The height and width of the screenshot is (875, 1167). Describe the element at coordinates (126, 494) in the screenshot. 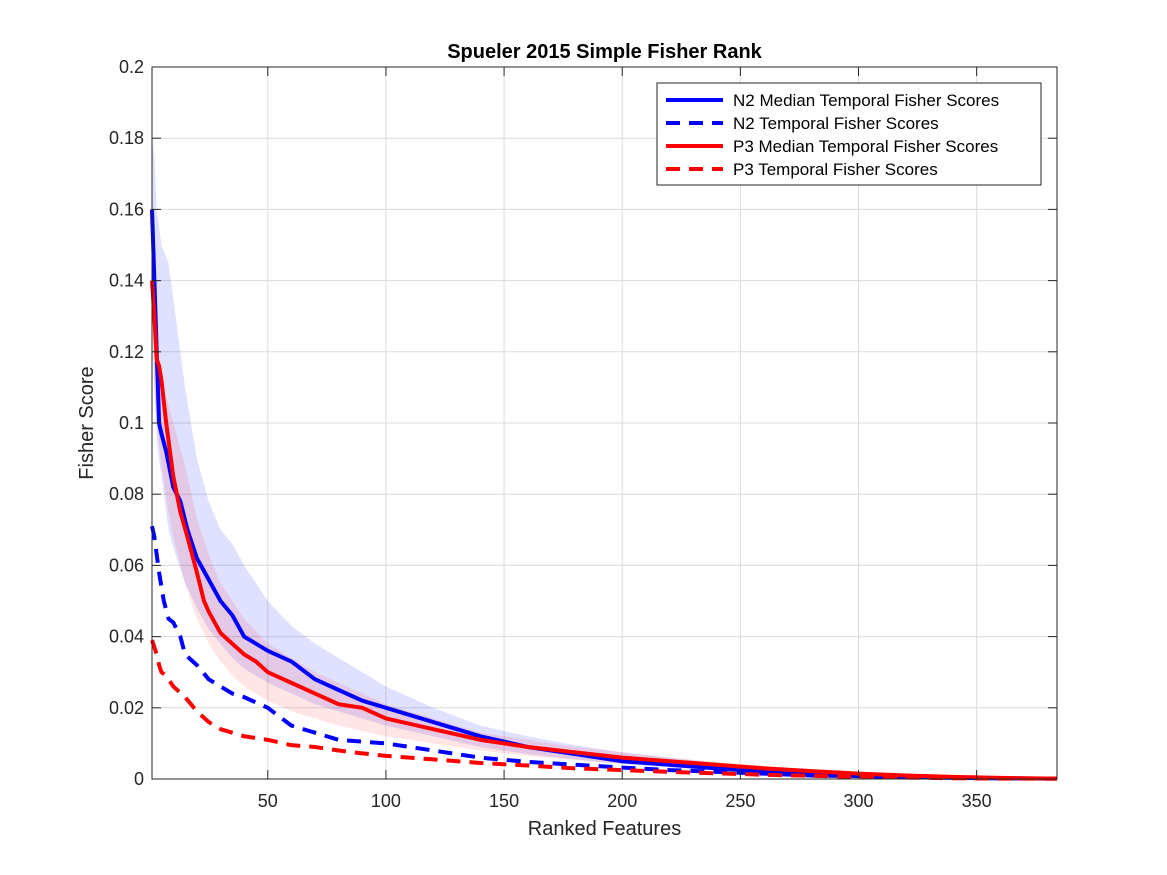

I see `y-tick-label: 0.08` at that location.